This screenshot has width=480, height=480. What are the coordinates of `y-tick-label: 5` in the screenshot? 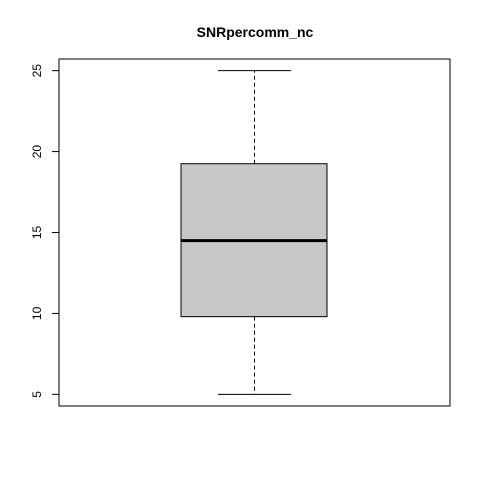 It's located at (37, 394).